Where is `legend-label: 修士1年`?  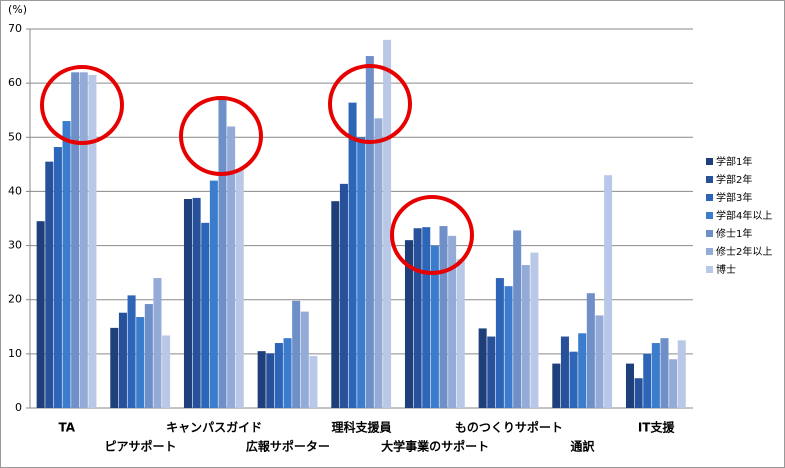
legend-label: 修士1年 is located at coordinates (734, 233).